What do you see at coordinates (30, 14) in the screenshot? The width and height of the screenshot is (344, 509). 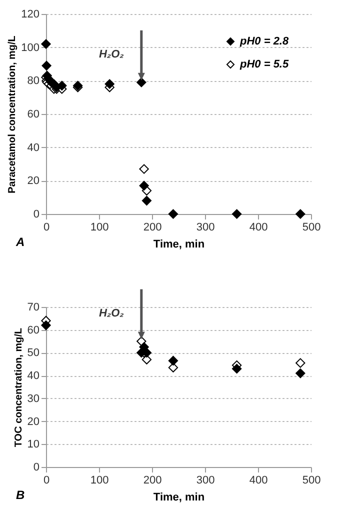 I see `y-tick-label: 120` at bounding box center [30, 14].